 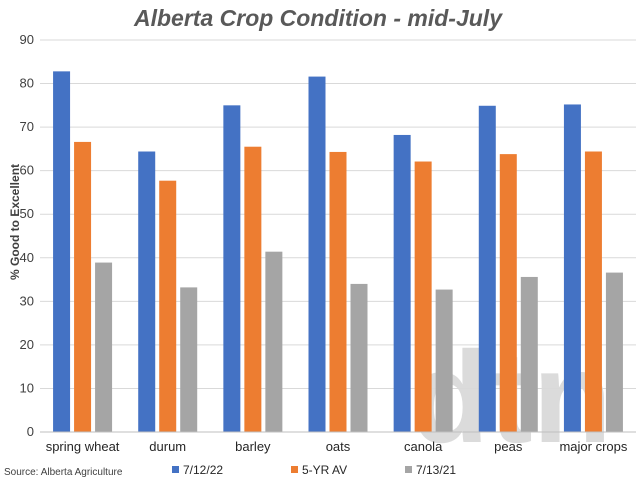 What do you see at coordinates (253, 446) in the screenshot?
I see `x-tick-label: barley` at bounding box center [253, 446].